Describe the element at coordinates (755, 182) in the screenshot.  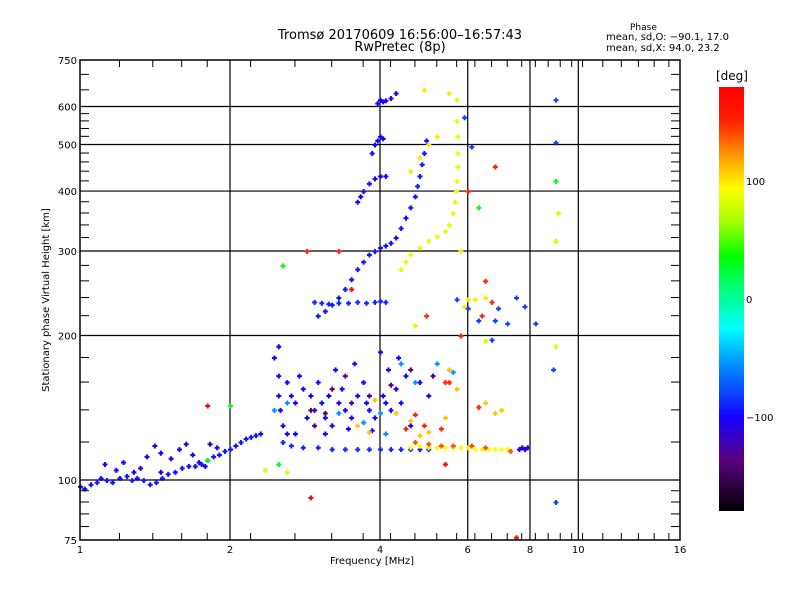
I see `colorbar-tick-label: 100` at that location.